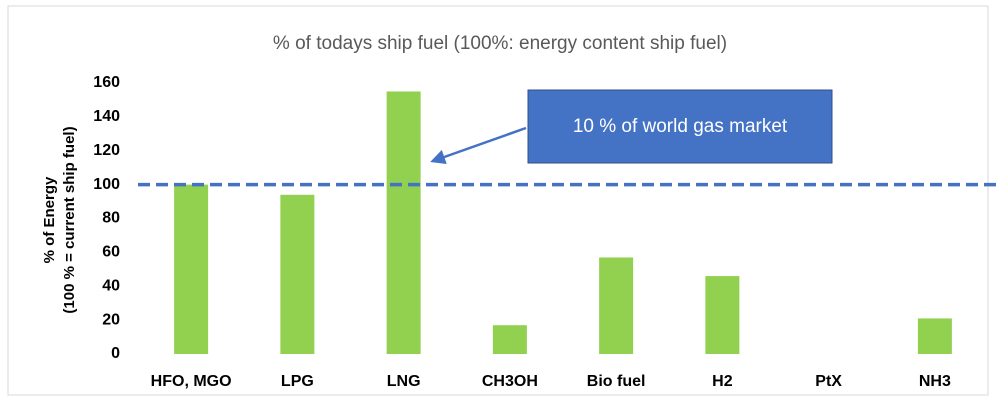 This screenshot has width=998, height=406. What do you see at coordinates (115, 353) in the screenshot?
I see `y-tick-label: 0` at bounding box center [115, 353].